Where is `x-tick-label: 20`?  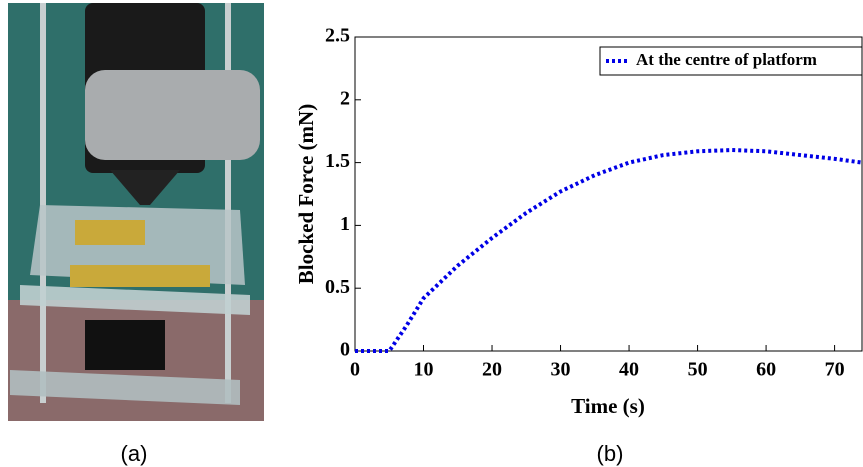
x-tick-label: 20 is located at coordinates (492, 370).